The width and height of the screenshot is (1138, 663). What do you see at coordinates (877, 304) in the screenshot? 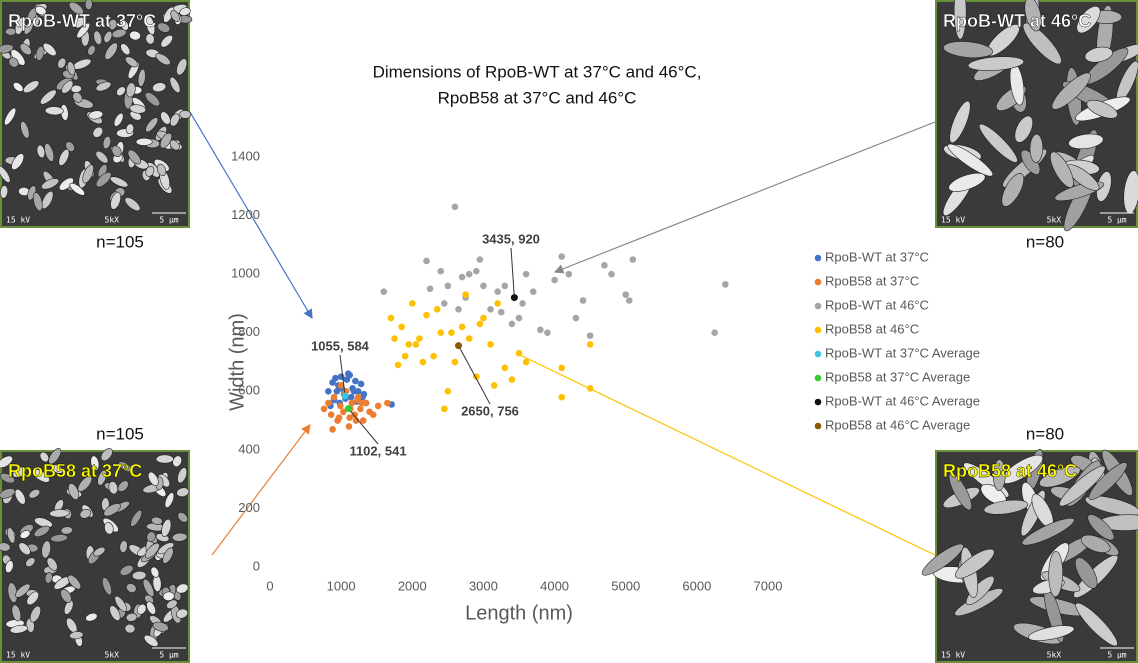
I see `legend-label: RpoB-WT at 46°C` at bounding box center [877, 304].